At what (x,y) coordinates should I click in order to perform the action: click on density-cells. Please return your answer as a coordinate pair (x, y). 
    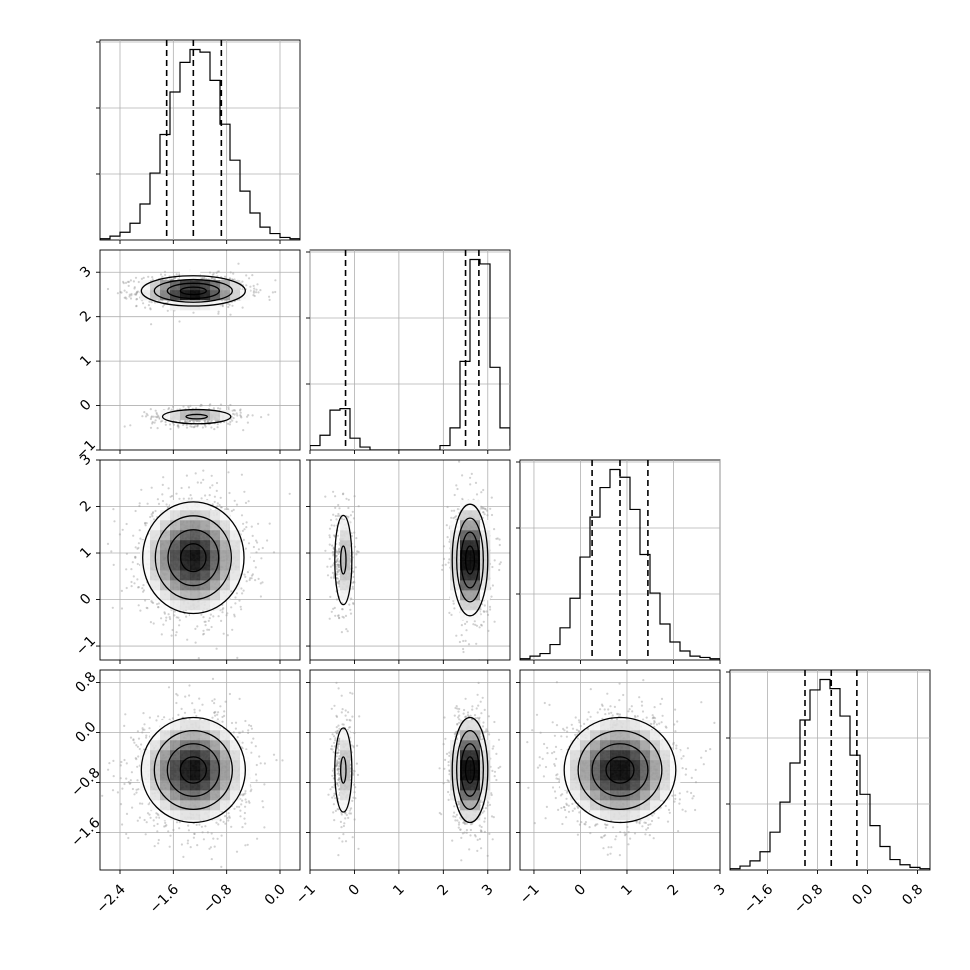
    Looking at the image, I should click on (195, 560).